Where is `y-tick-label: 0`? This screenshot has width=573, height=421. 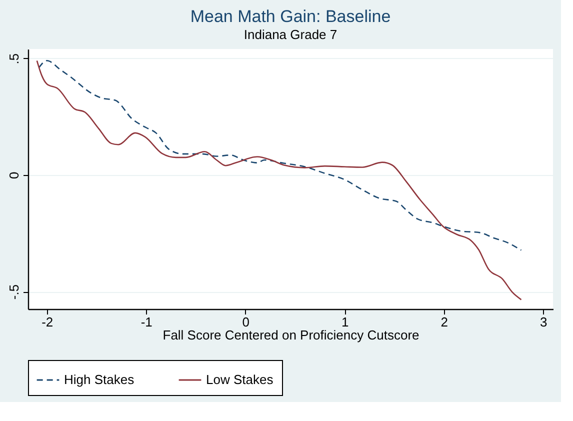 y-tick-label: 0 is located at coordinates (14, 176).